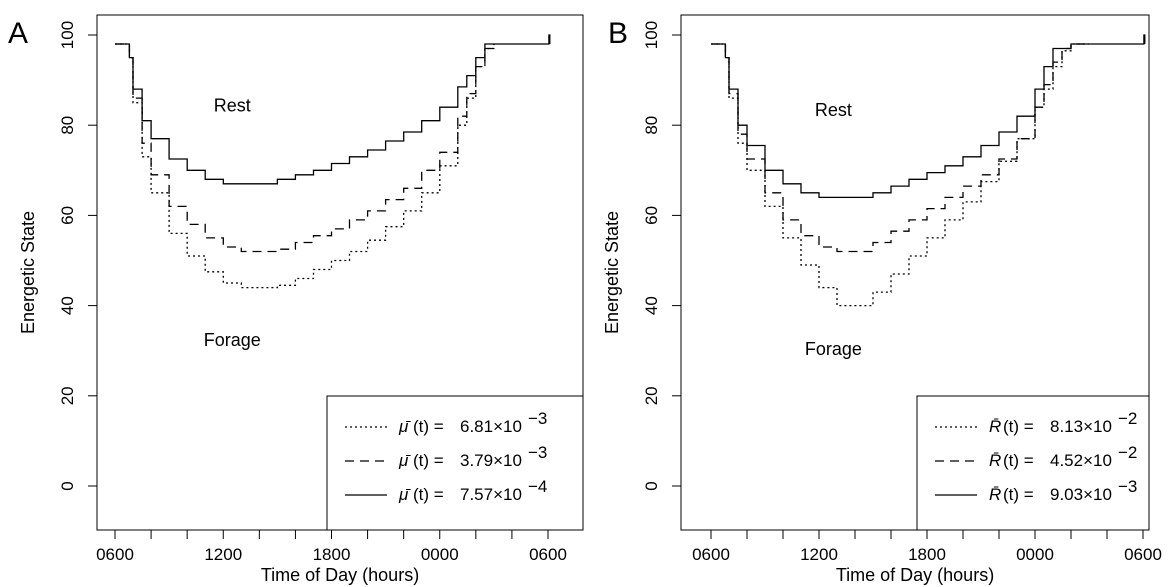  What do you see at coordinates (1081, 426) in the screenshot?
I see `legend-value: 8.13×10` at bounding box center [1081, 426].